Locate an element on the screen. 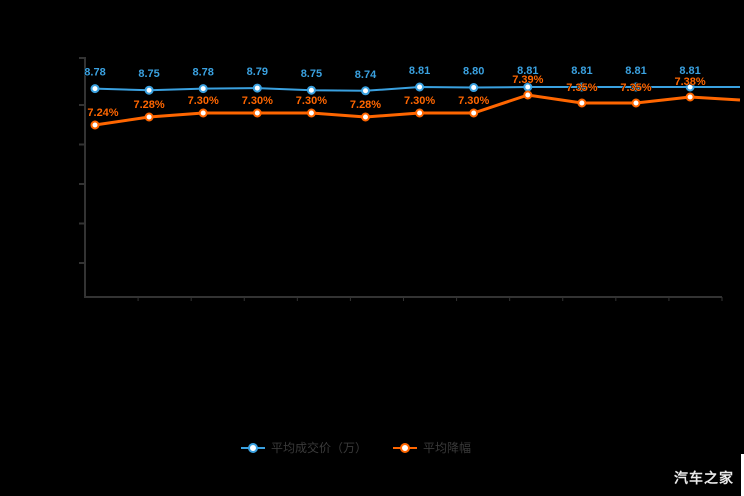  blue-line-marker-icon is located at coordinates (252, 448).